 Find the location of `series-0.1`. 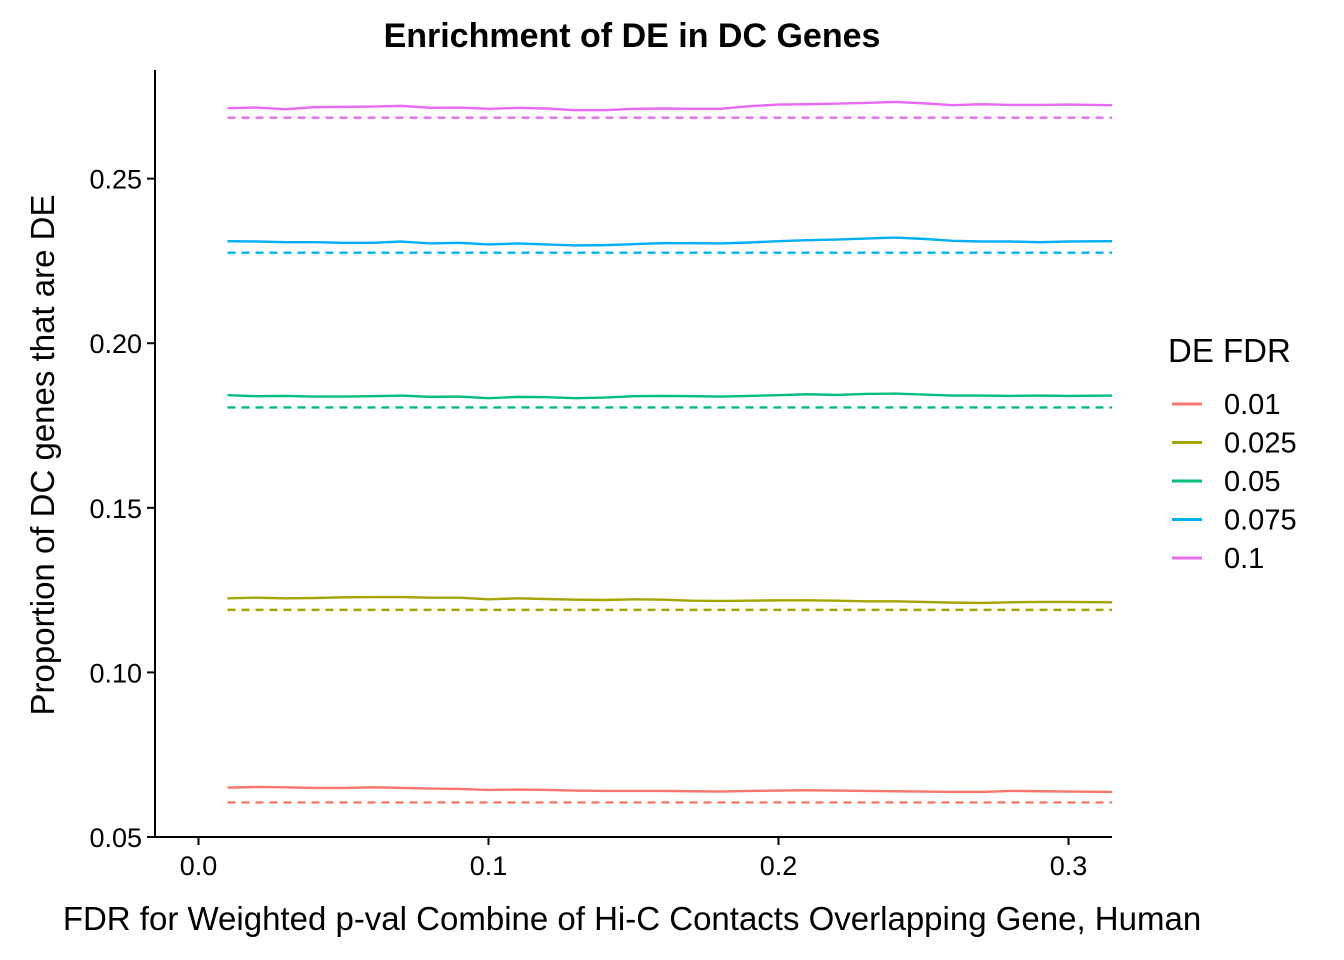

series-0.1 is located at coordinates (670, 109).